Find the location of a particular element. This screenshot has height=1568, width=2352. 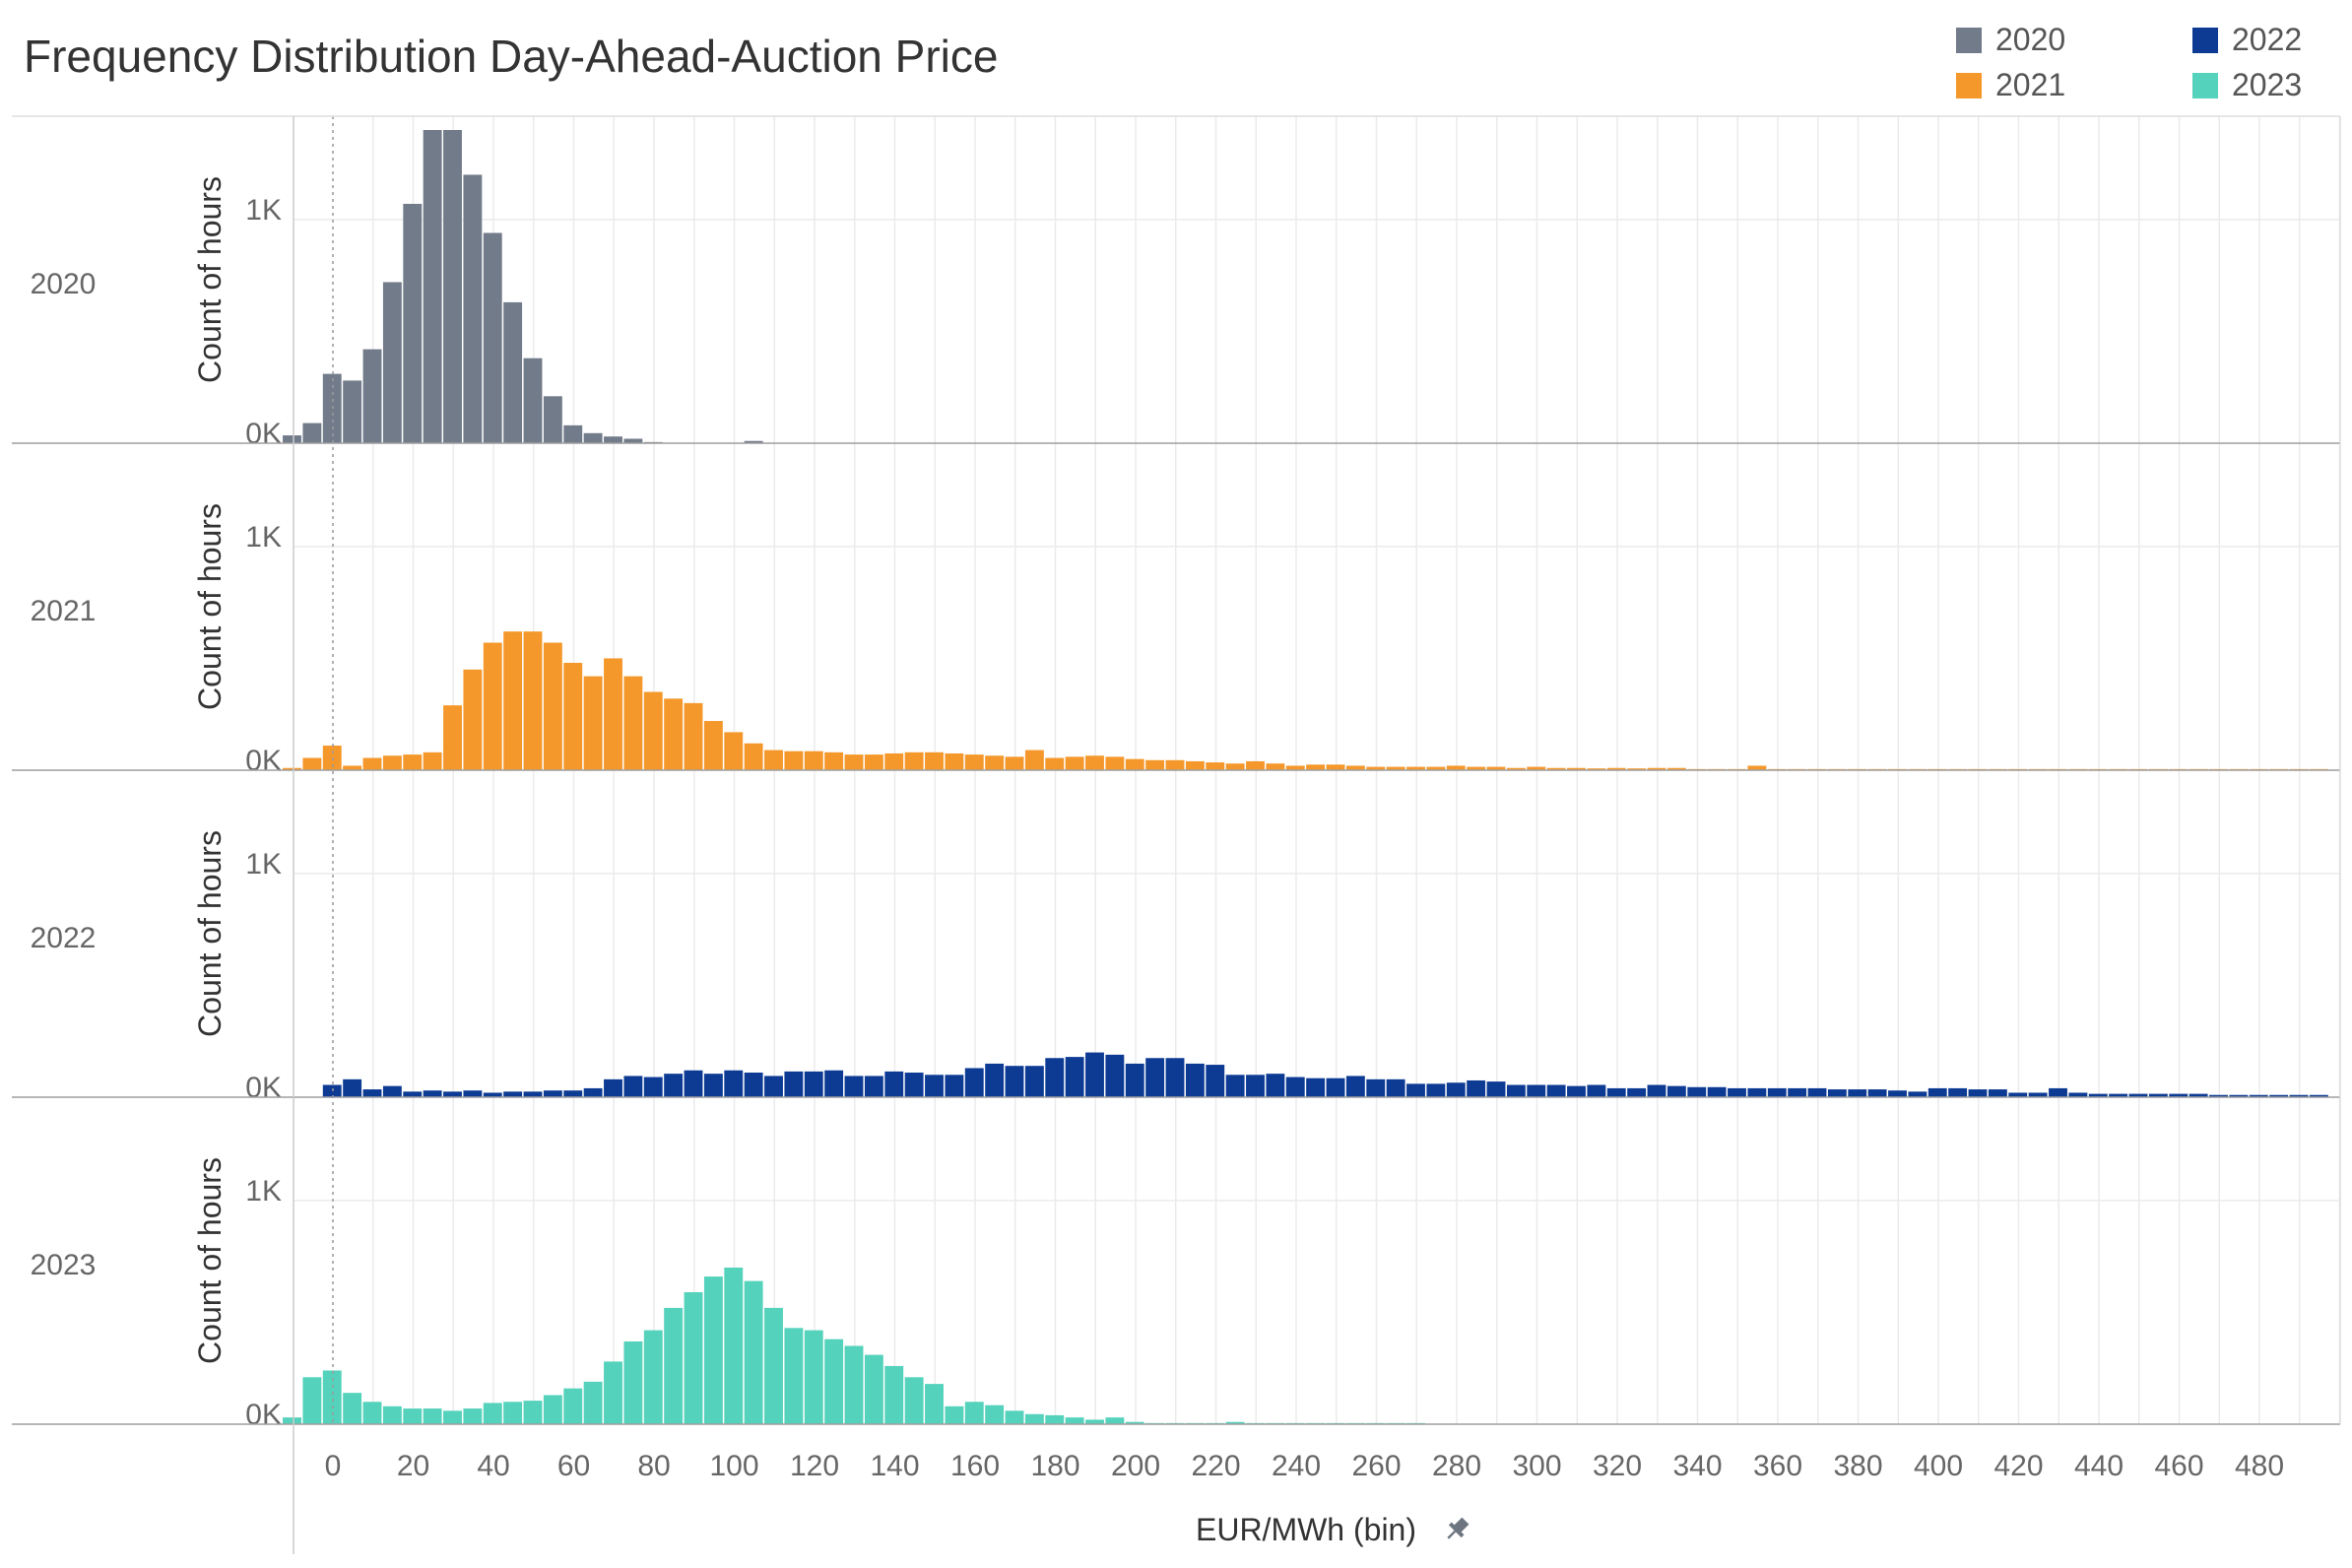

y-tick-label: 0K is located at coordinates (264, 1088).